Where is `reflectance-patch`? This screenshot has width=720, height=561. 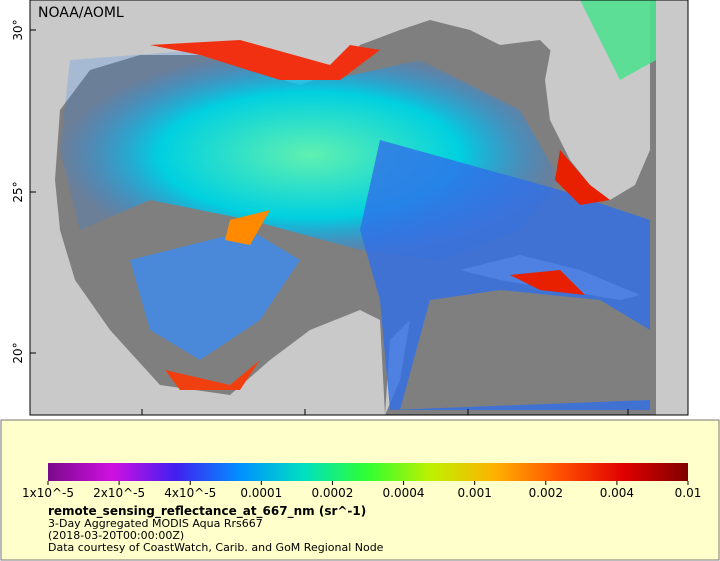 reflectance-patch is located at coordinates (247, 227).